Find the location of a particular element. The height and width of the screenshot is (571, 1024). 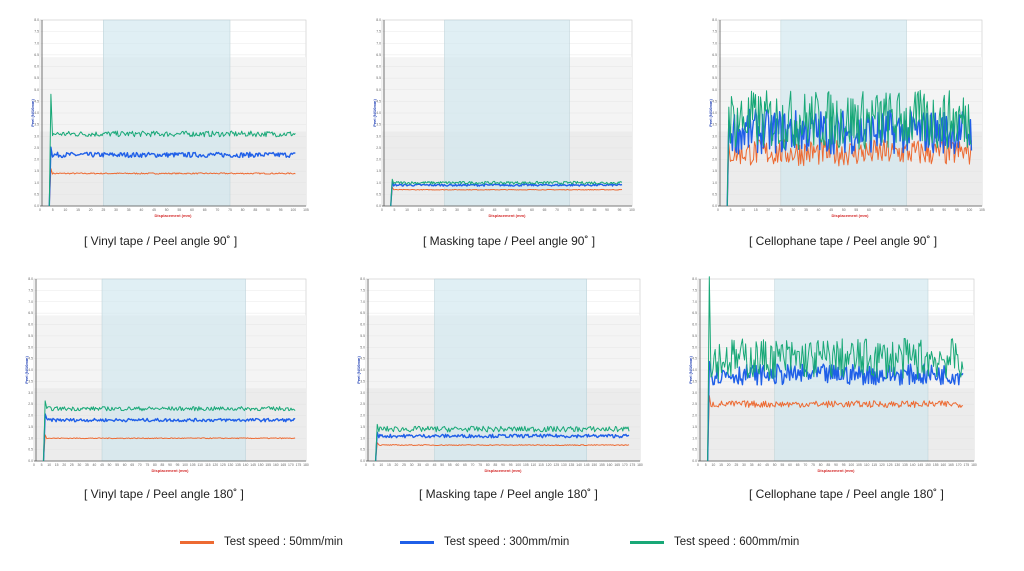

x-tick-label: 110 is located at coordinates (867, 465).